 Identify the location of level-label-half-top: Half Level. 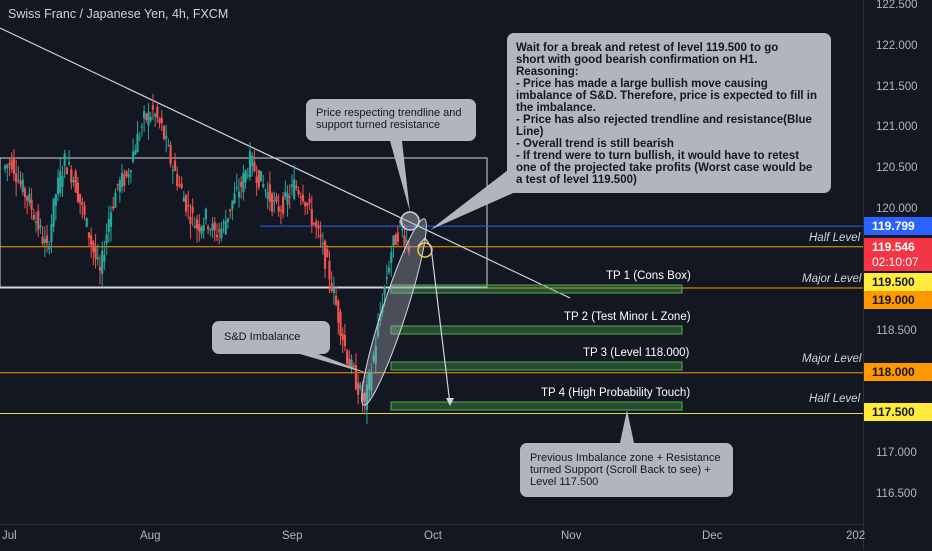
(835, 238).